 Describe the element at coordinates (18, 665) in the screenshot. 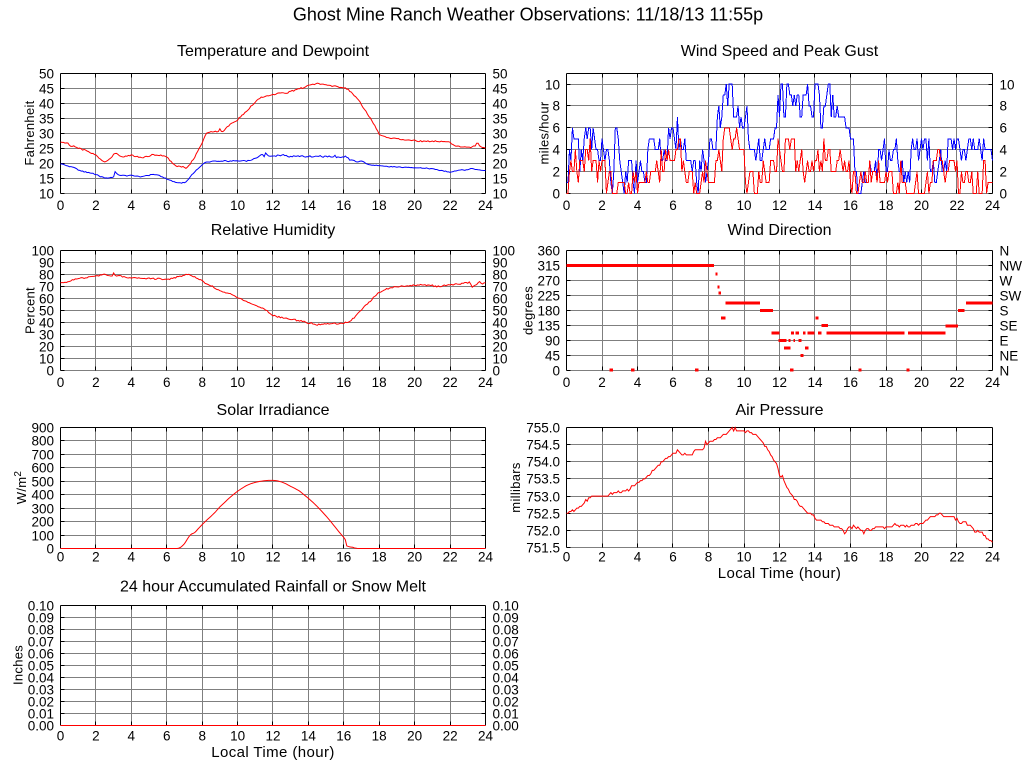

I see `svg-text: Inches` at that location.